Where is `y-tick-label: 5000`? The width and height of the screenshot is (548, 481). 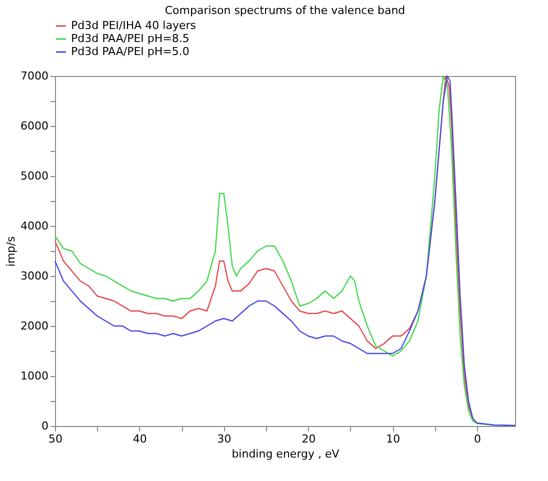 y-tick-label: 5000 is located at coordinates (34, 176).